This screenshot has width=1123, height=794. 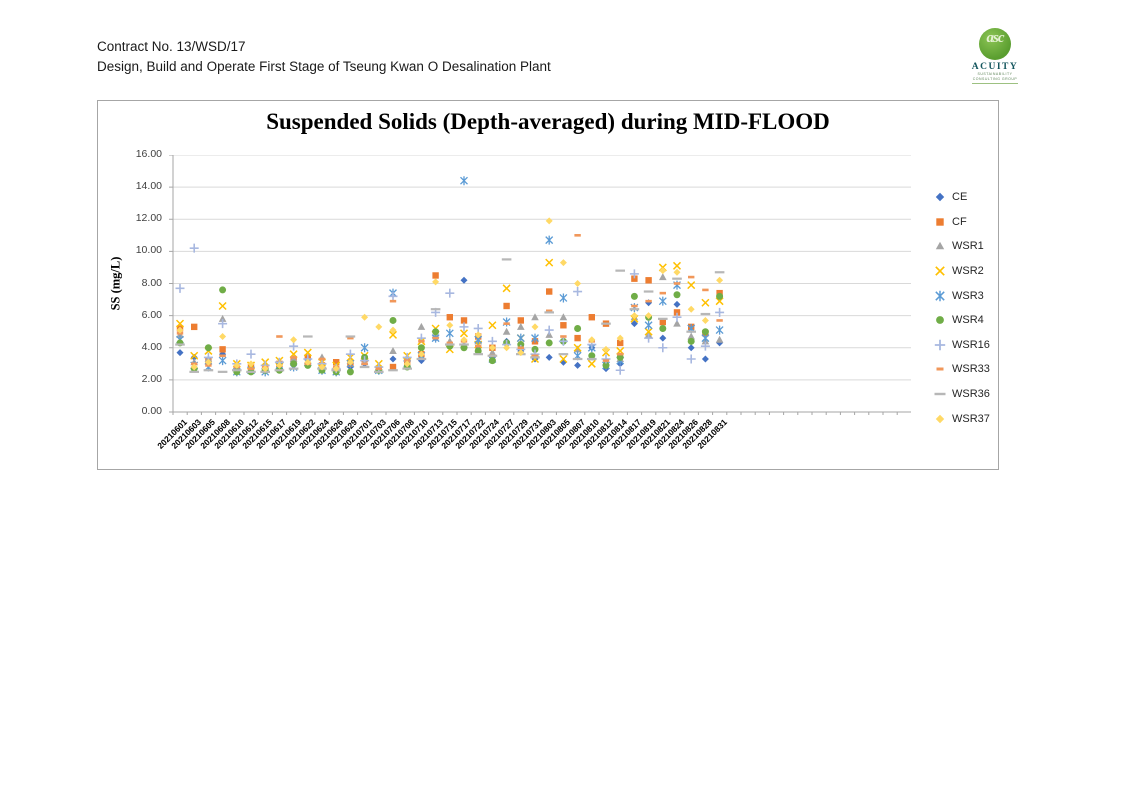 What do you see at coordinates (971, 344) in the screenshot?
I see `legend-label: WSR16` at bounding box center [971, 344].